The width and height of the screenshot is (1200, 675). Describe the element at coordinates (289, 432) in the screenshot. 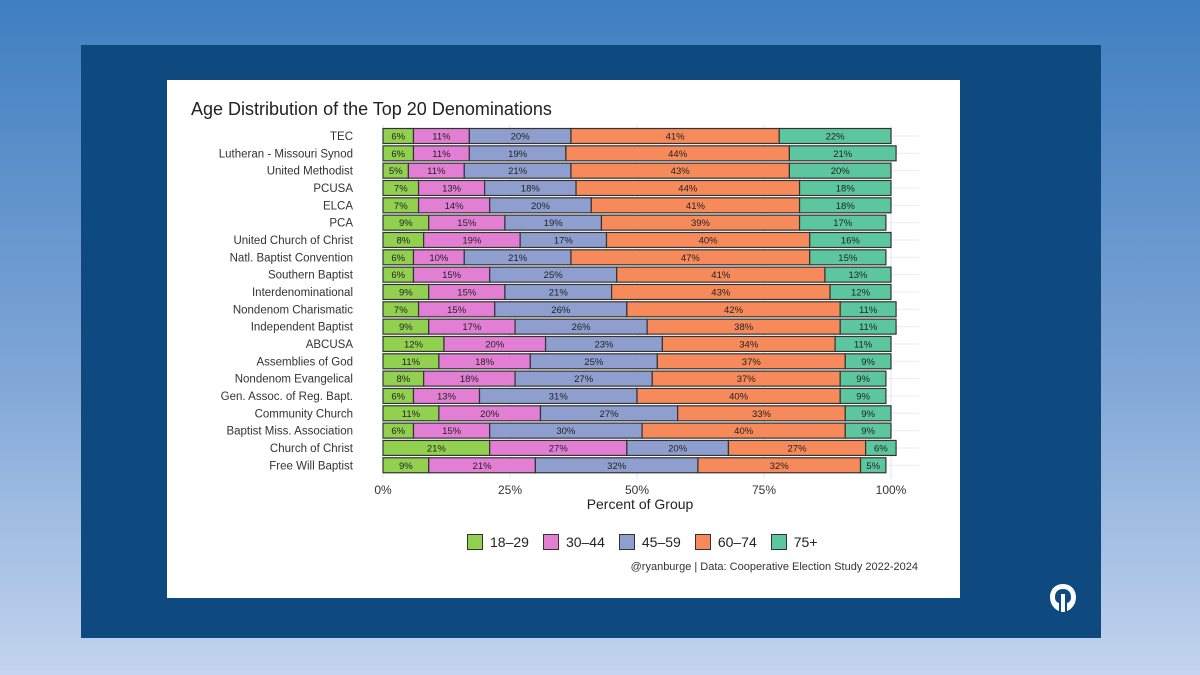

I see `y-tick-label: Baptist Miss. Association` at that location.